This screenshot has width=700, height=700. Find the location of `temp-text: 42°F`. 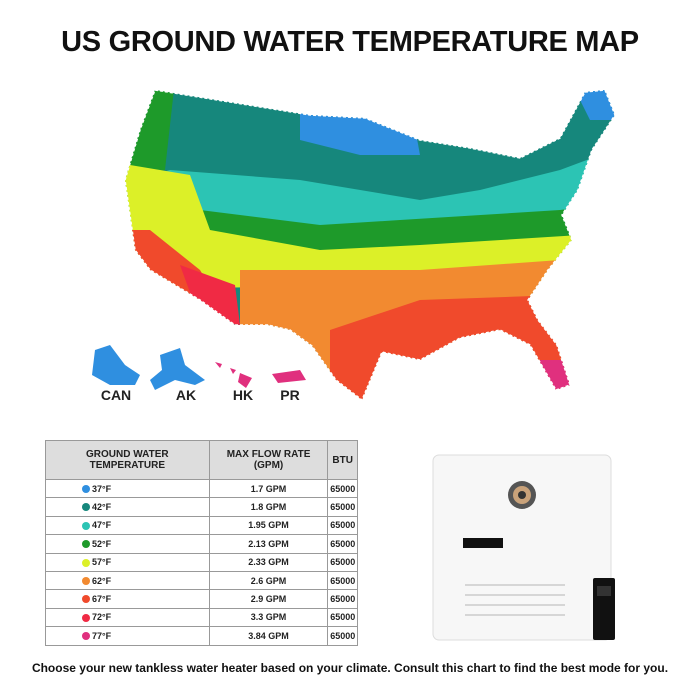

temp-text: 42°F is located at coordinates (102, 507).